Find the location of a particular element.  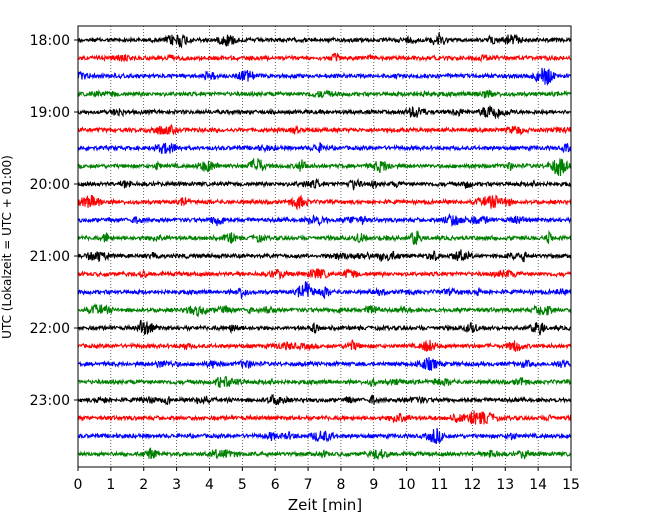

x-tick-label: 0 is located at coordinates (78, 485).